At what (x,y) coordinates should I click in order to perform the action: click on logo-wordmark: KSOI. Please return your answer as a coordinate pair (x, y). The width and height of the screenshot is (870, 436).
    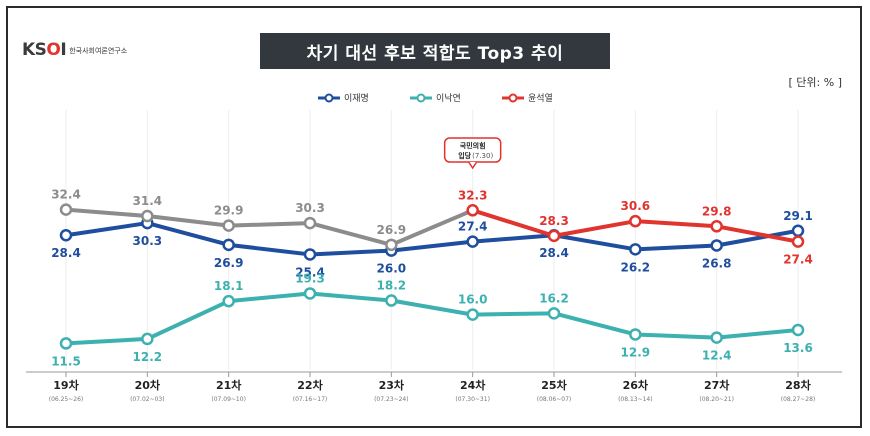
    Looking at the image, I should click on (44, 50).